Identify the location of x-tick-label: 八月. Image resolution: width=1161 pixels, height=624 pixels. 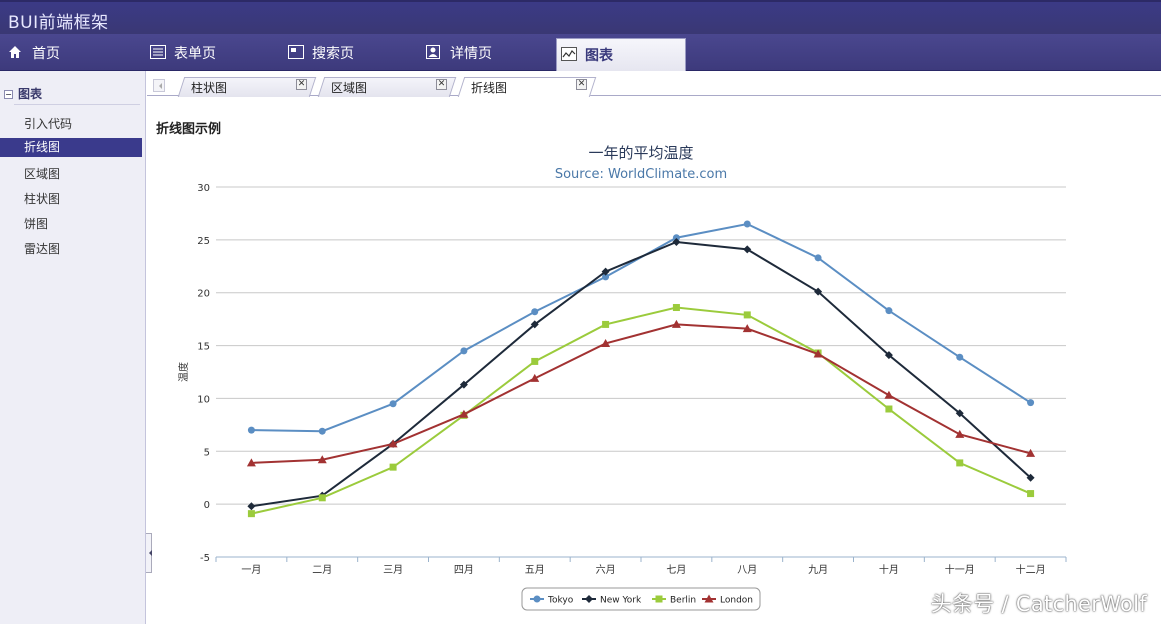
(747, 570).